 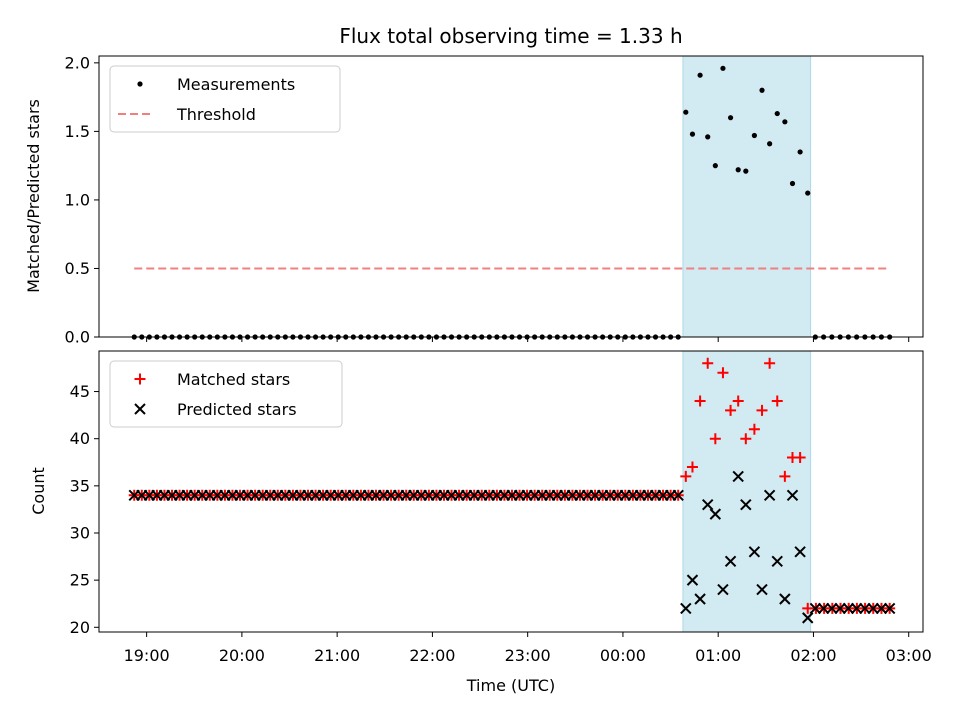 What do you see at coordinates (216, 114) in the screenshot?
I see `legend-label: Threshold` at bounding box center [216, 114].